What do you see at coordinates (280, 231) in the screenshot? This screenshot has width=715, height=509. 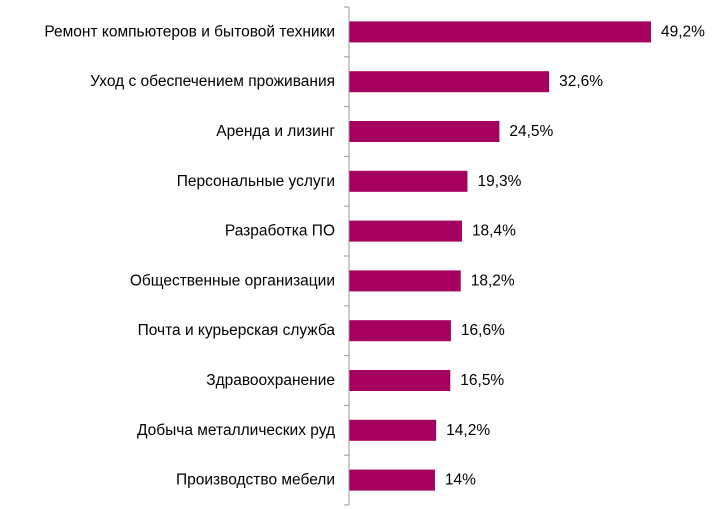 I see `category-label: Разработка ПО` at bounding box center [280, 231].